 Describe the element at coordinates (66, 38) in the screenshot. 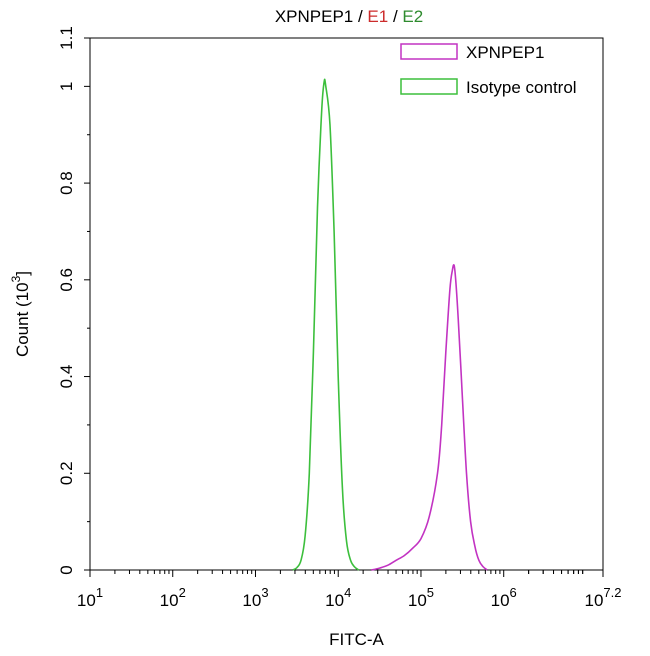

I see `y-tick-label: 1.1` at that location.